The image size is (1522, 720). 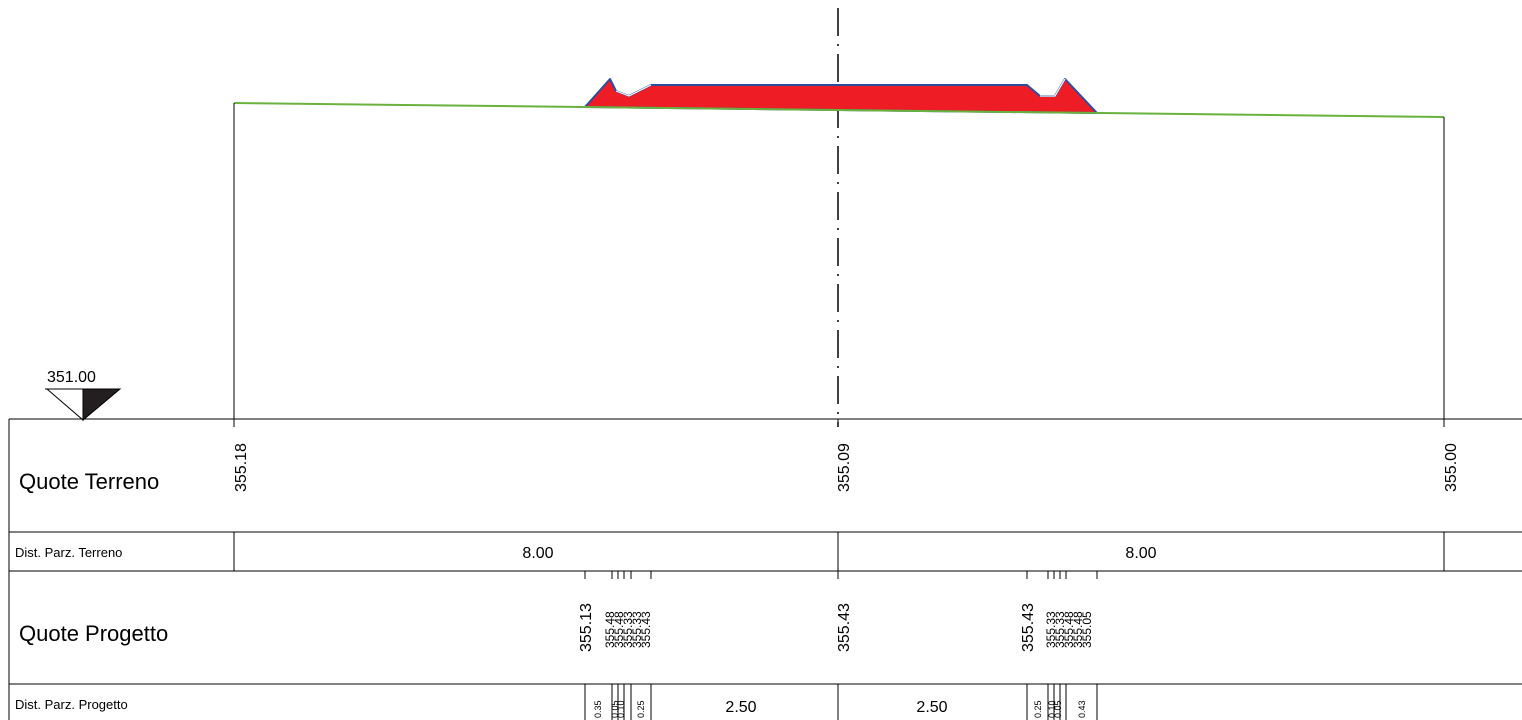 I want to click on design-distance-left-small-4: 0.25, so click(x=641, y=709).